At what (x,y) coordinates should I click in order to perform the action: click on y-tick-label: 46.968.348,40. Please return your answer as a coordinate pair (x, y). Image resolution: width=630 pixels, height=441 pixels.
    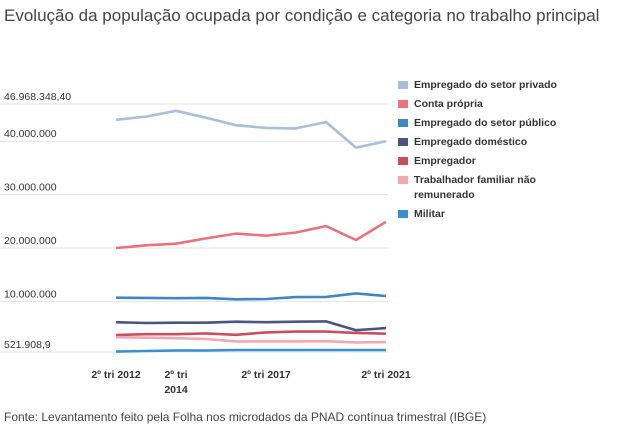
    Looking at the image, I should click on (37, 97).